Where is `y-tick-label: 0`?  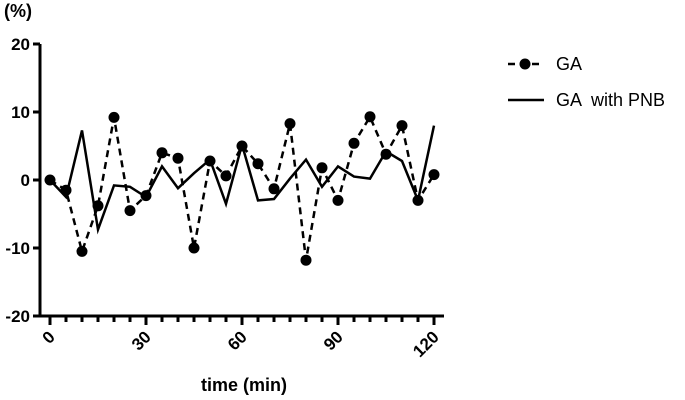 y-tick-label: 0 is located at coordinates (25, 180).